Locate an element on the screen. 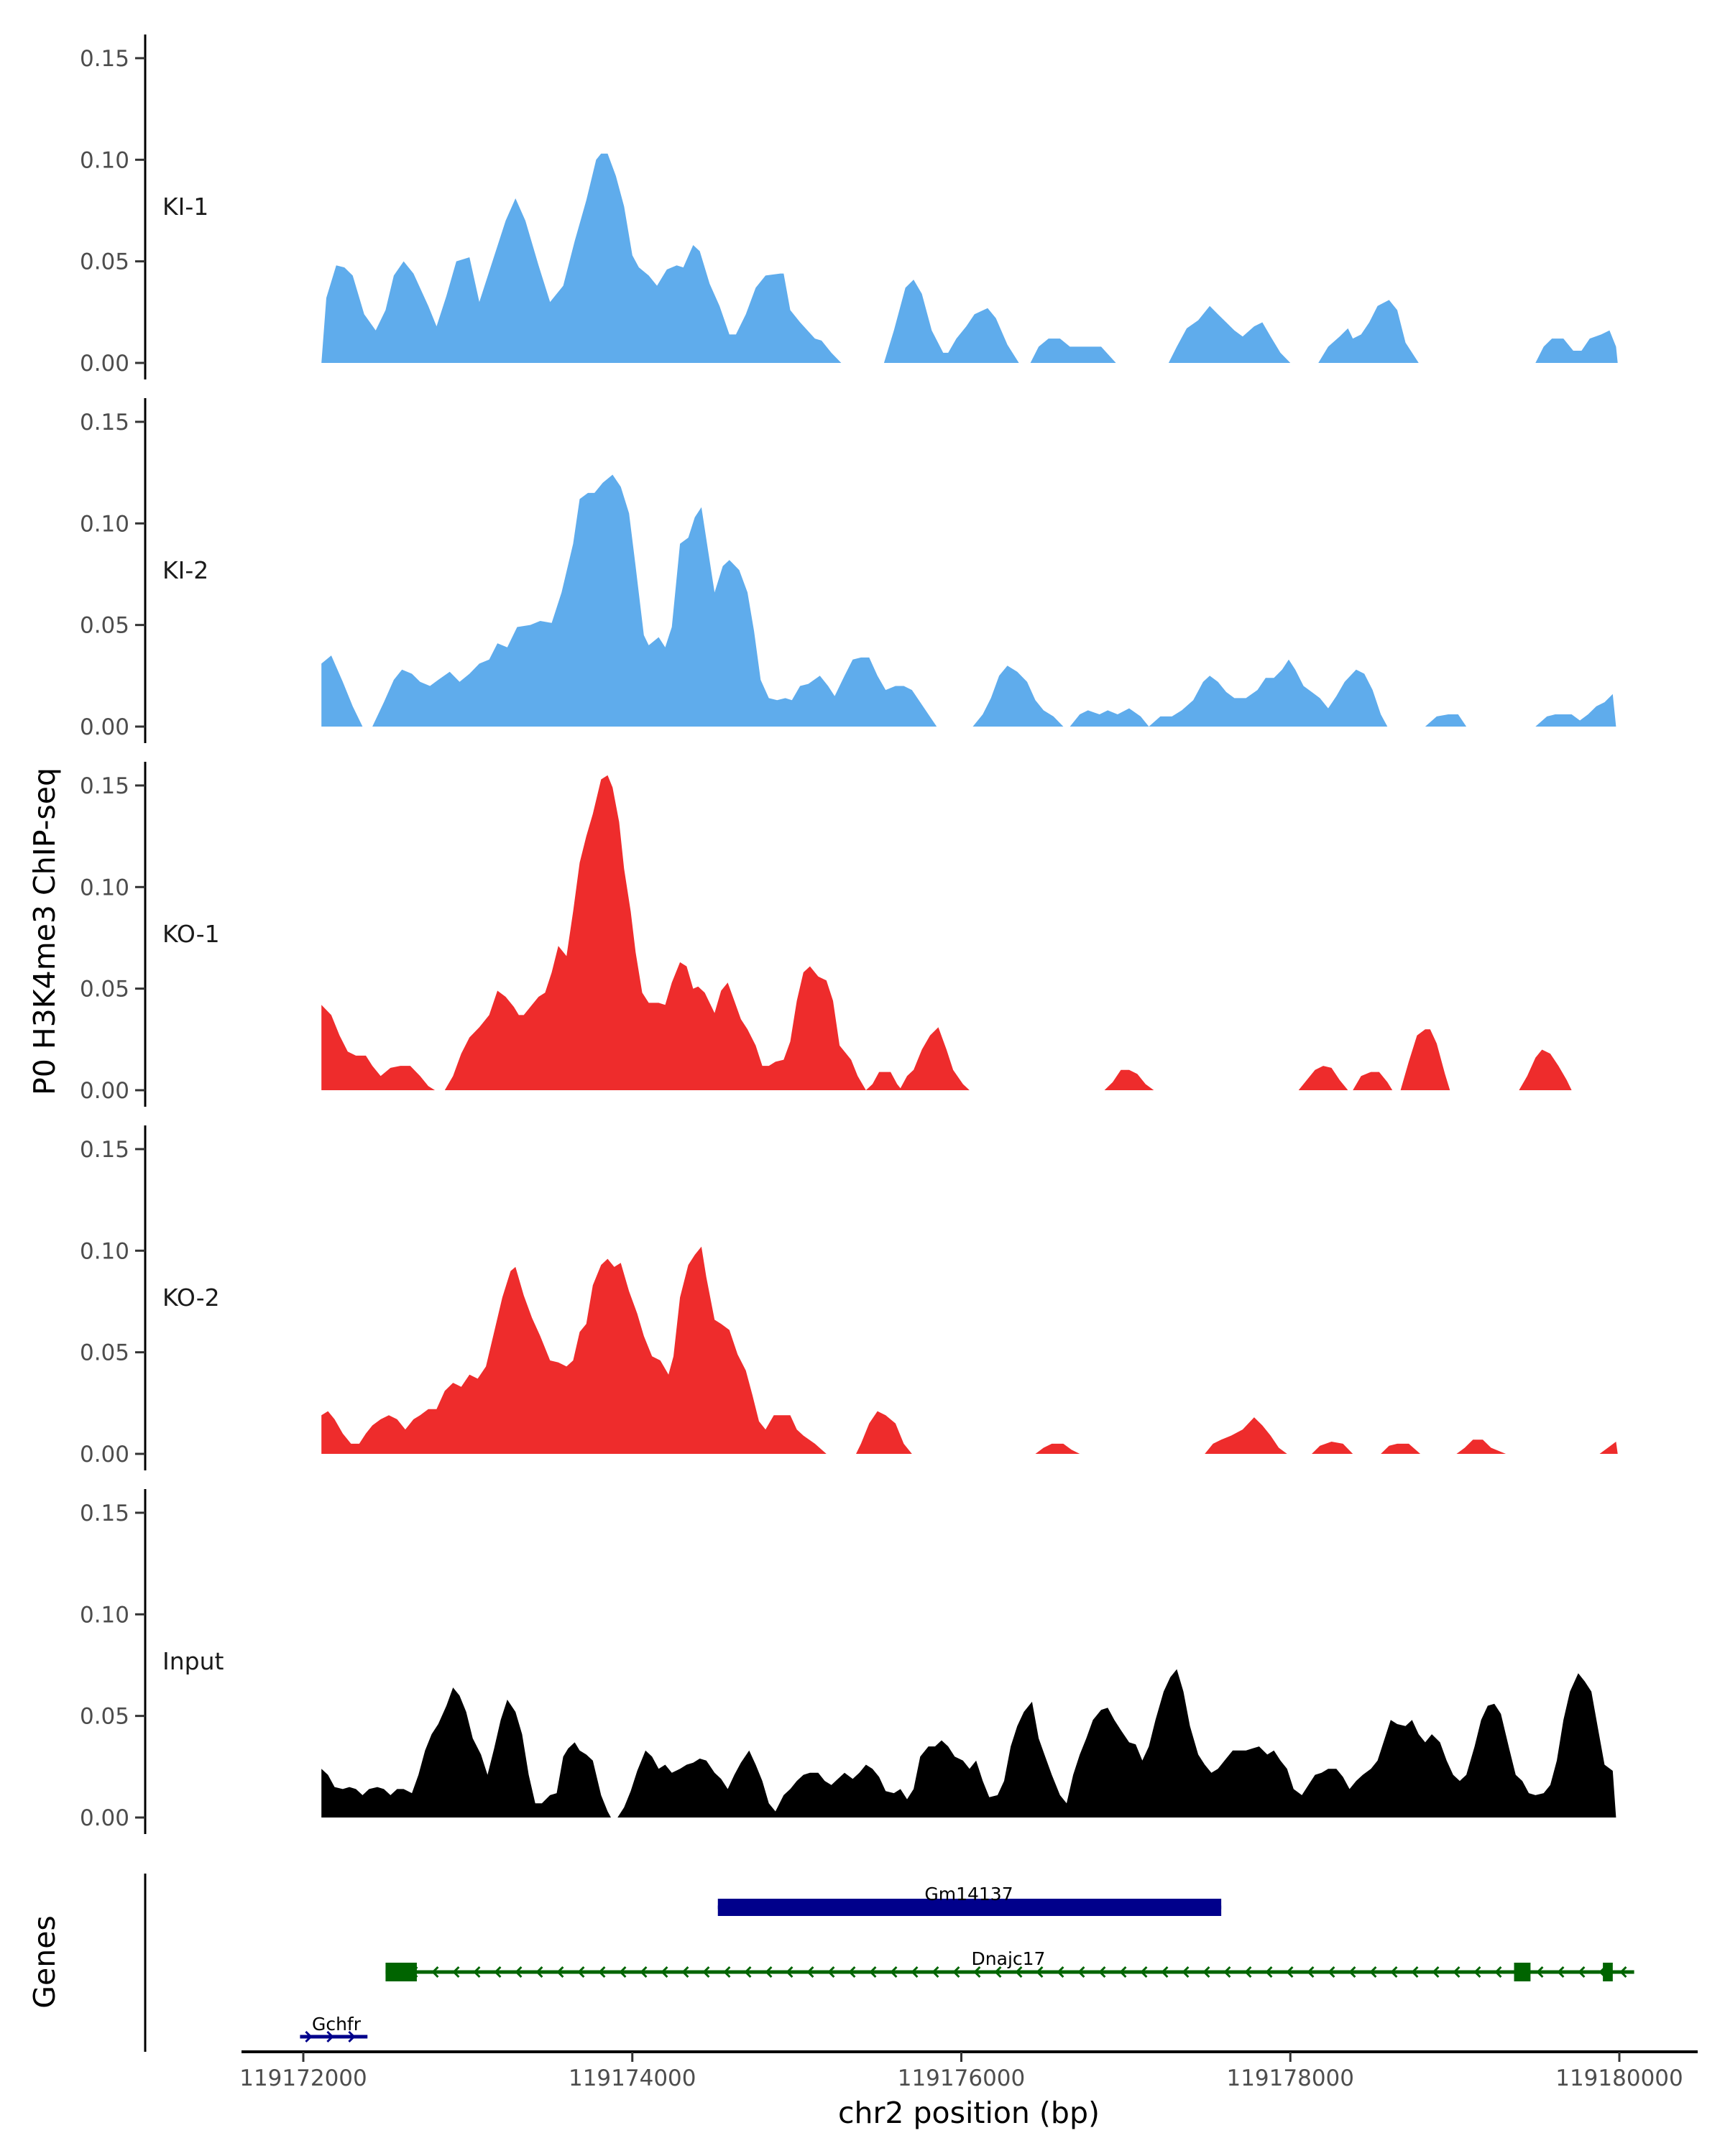  genes-track: Genes Gm14137 Dnajc17 Gchfr is located at coordinates (830, 1963).